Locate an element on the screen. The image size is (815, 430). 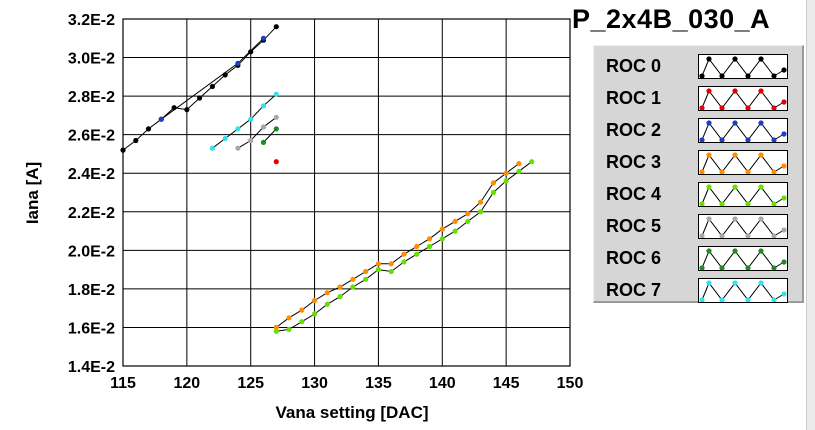
y-tick-label: 3.2E-2 is located at coordinates (91, 20).